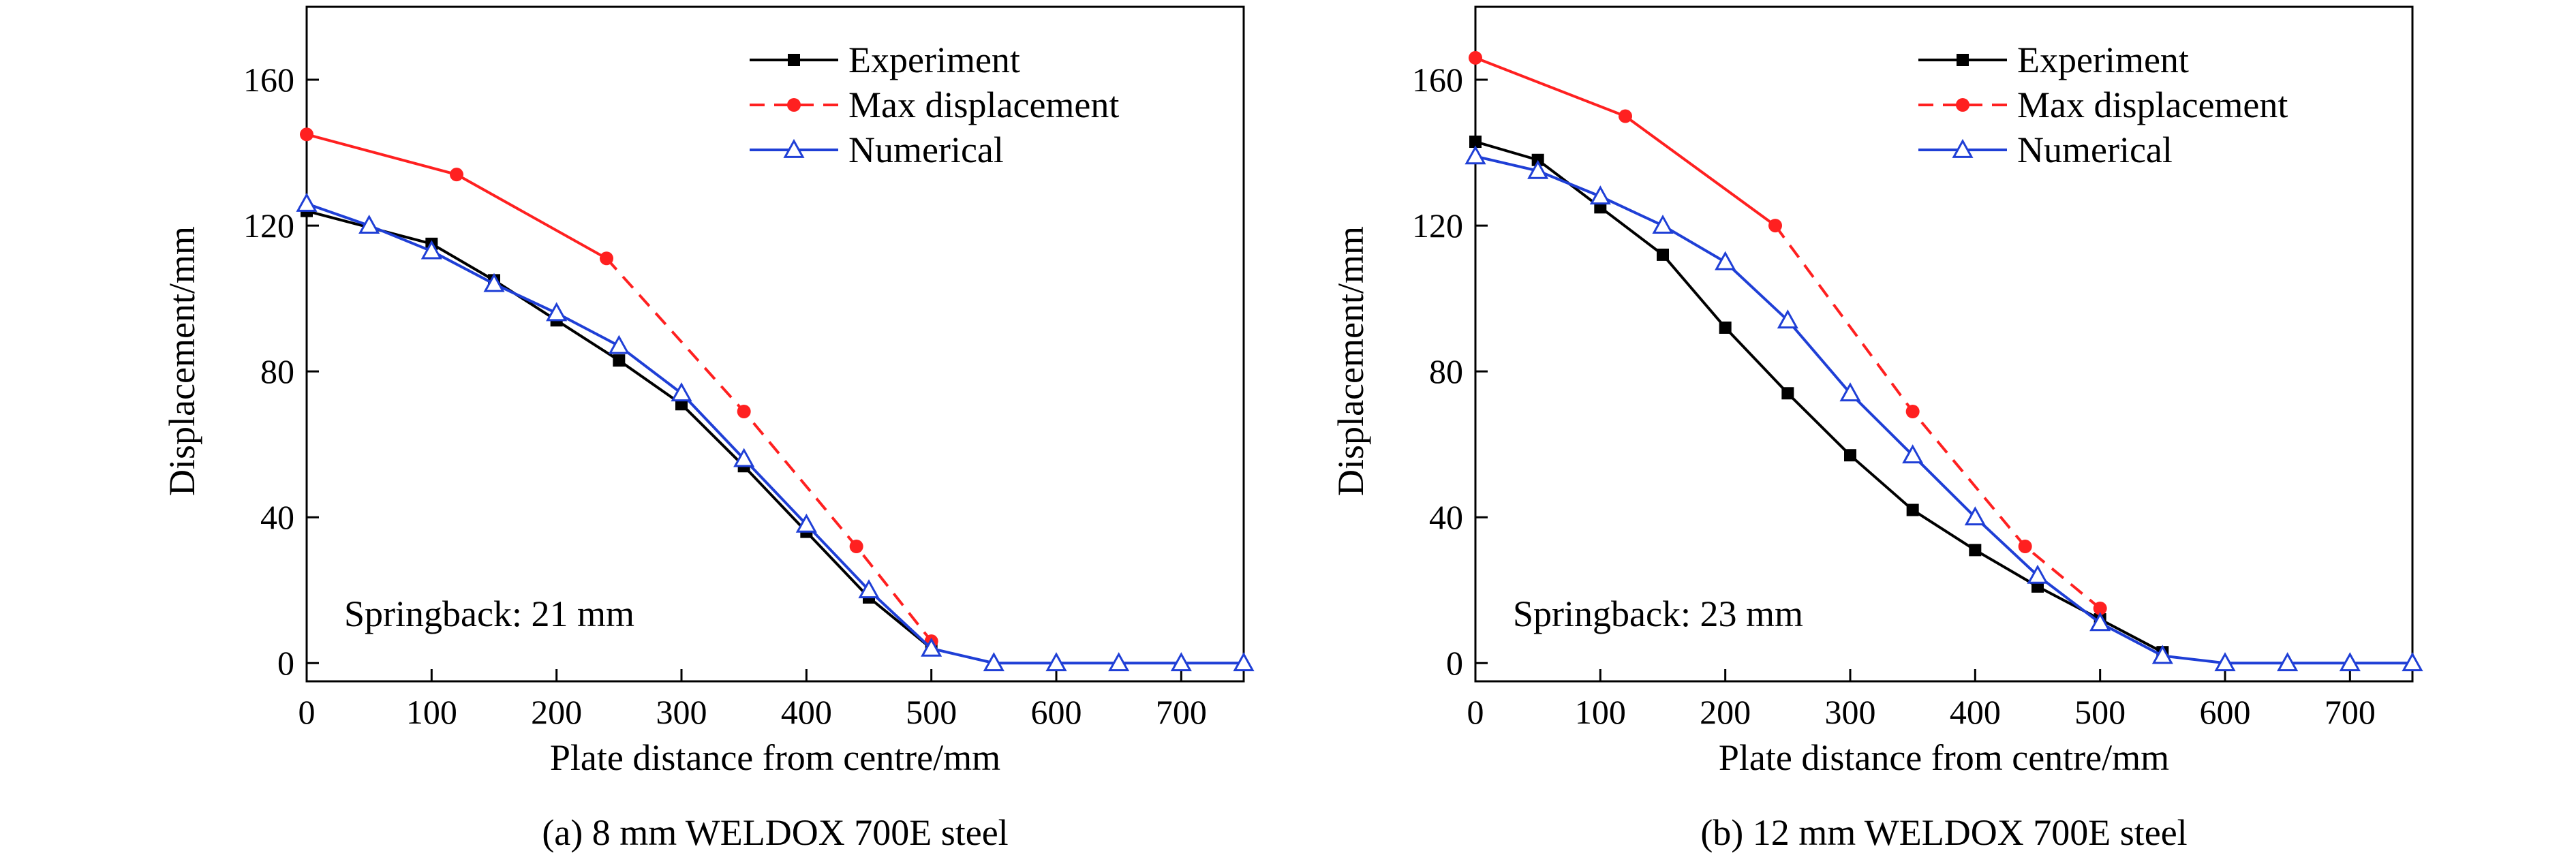 The image size is (2576, 868). What do you see at coordinates (307, 712) in the screenshot?
I see `x-tick-label: 0` at bounding box center [307, 712].